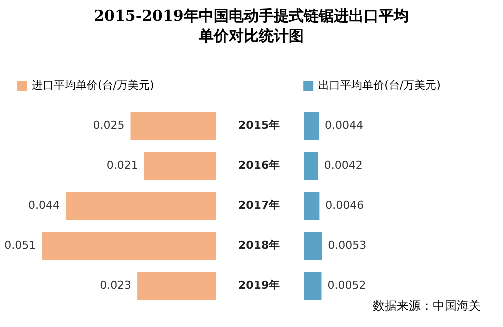 Image resolution: width=503 pixels, height=327 pixels. Describe the element at coordinates (259, 205) in the screenshot. I see `y-tick-label: 2017年` at that location.